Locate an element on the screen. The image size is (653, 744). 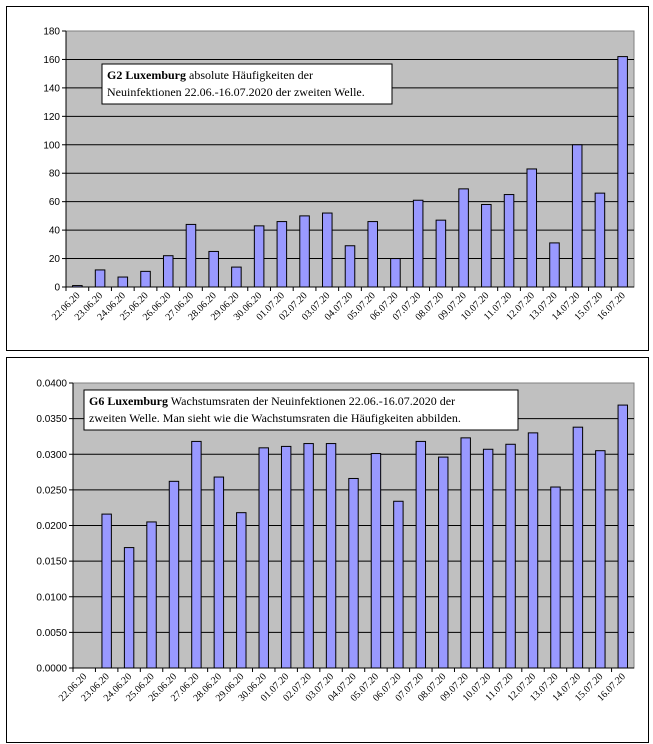
y-tick-label: 0.0050 is located at coordinates (51, 633).